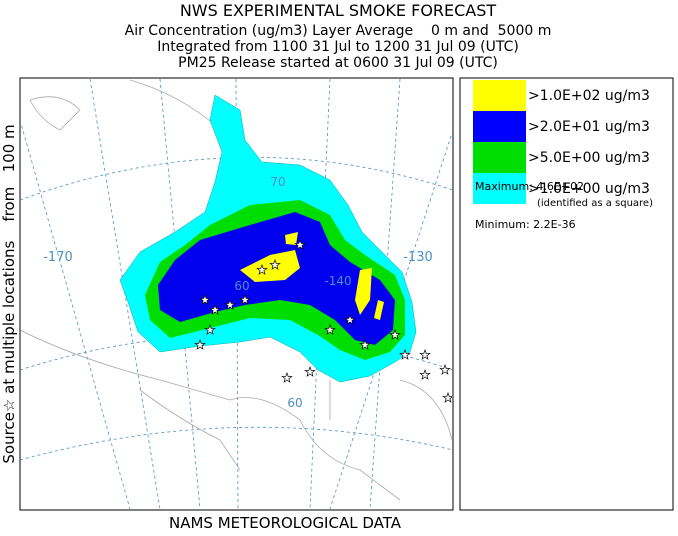 This screenshot has width=678, height=536. I want to click on map-label: 70, so click(277, 182).